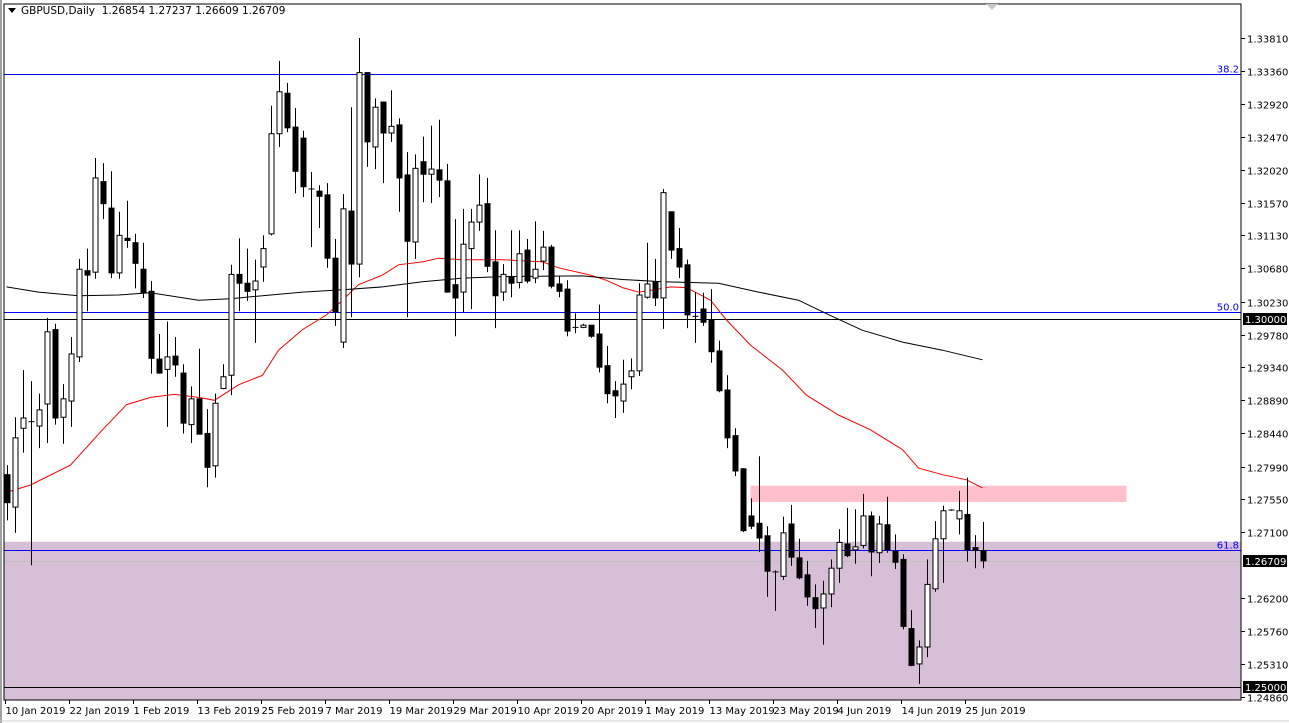 This screenshot has height=723, width=1289. Describe the element at coordinates (1267, 304) in the screenshot. I see `price-tick-label: 1.30230` at that location.